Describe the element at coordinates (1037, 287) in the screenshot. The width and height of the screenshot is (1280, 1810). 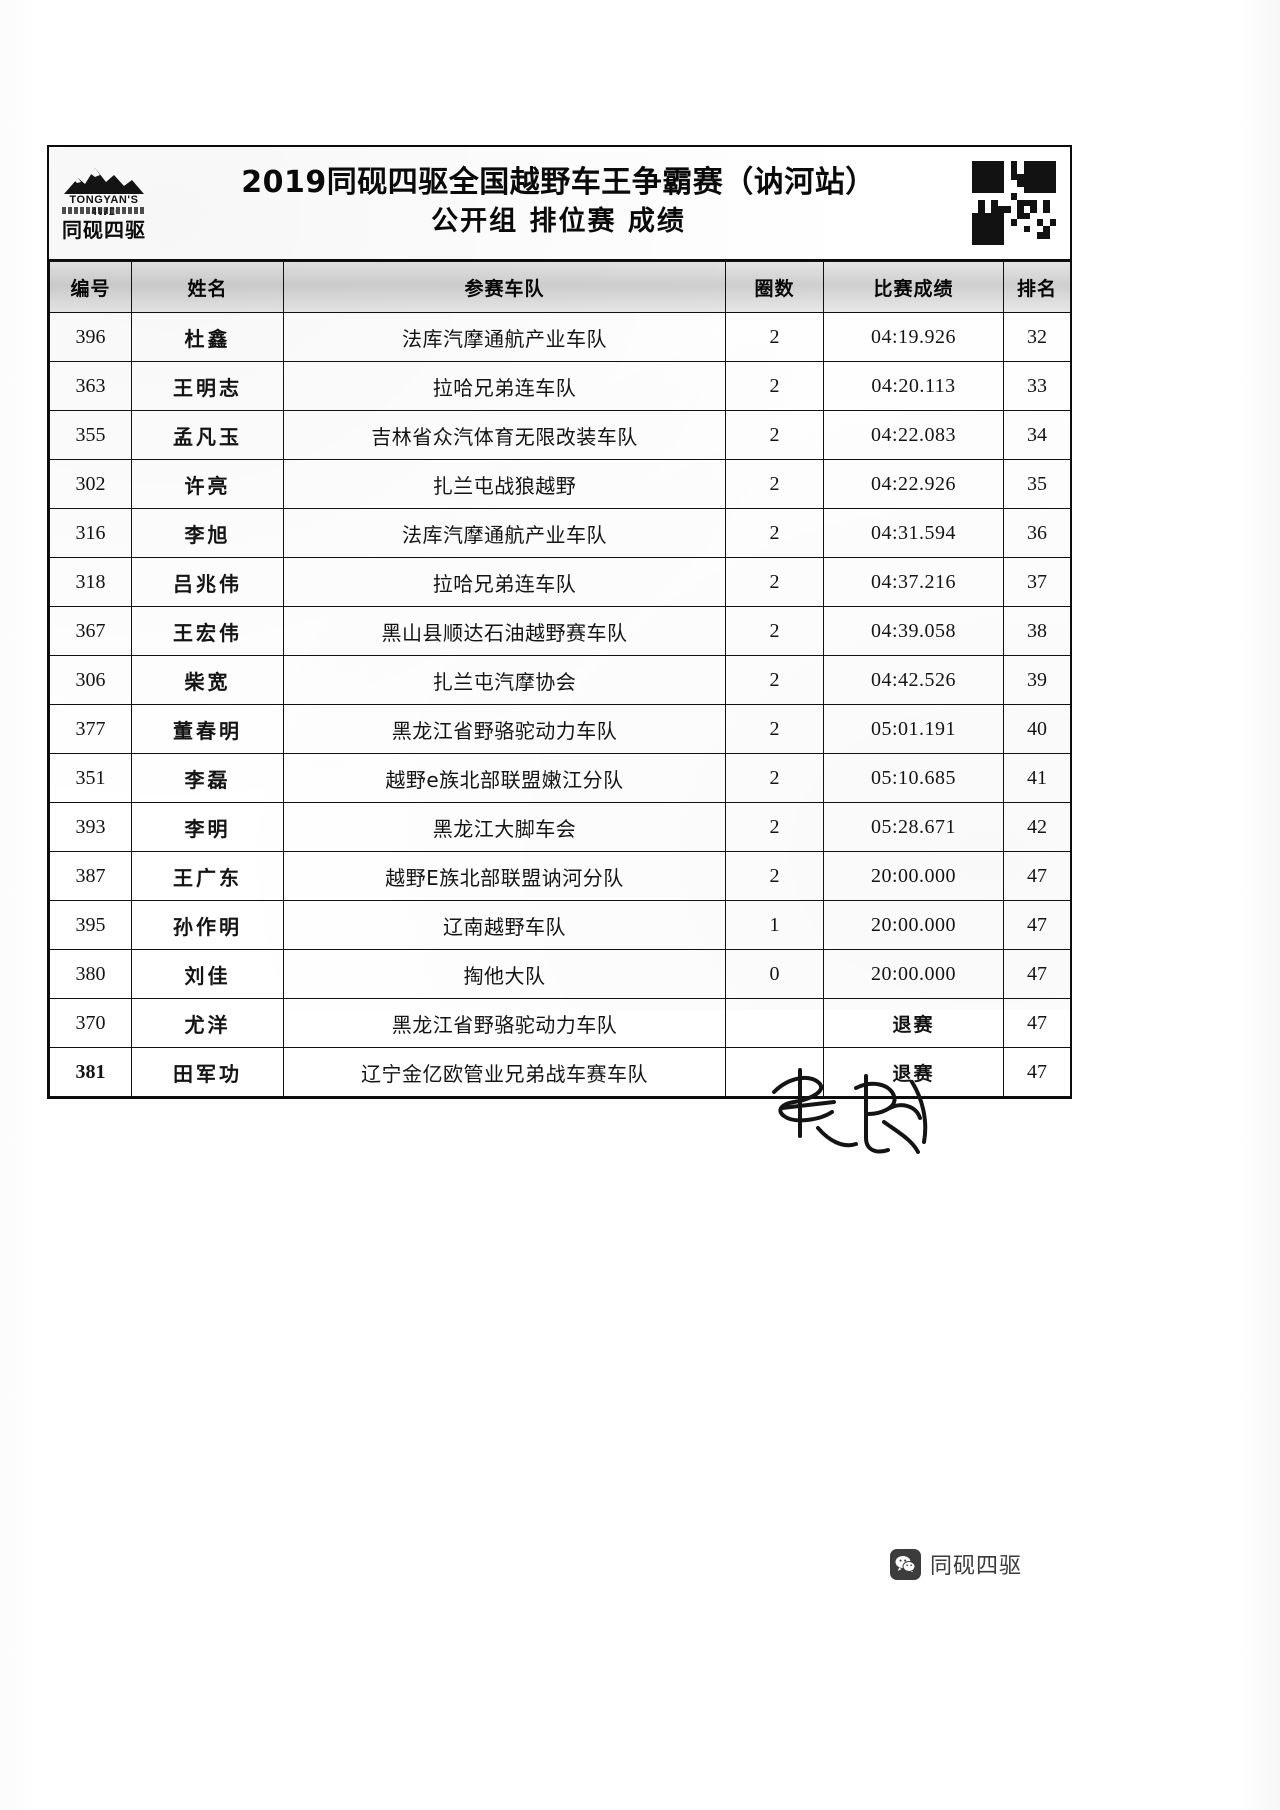
I see `column-header-rank: 排名` at that location.